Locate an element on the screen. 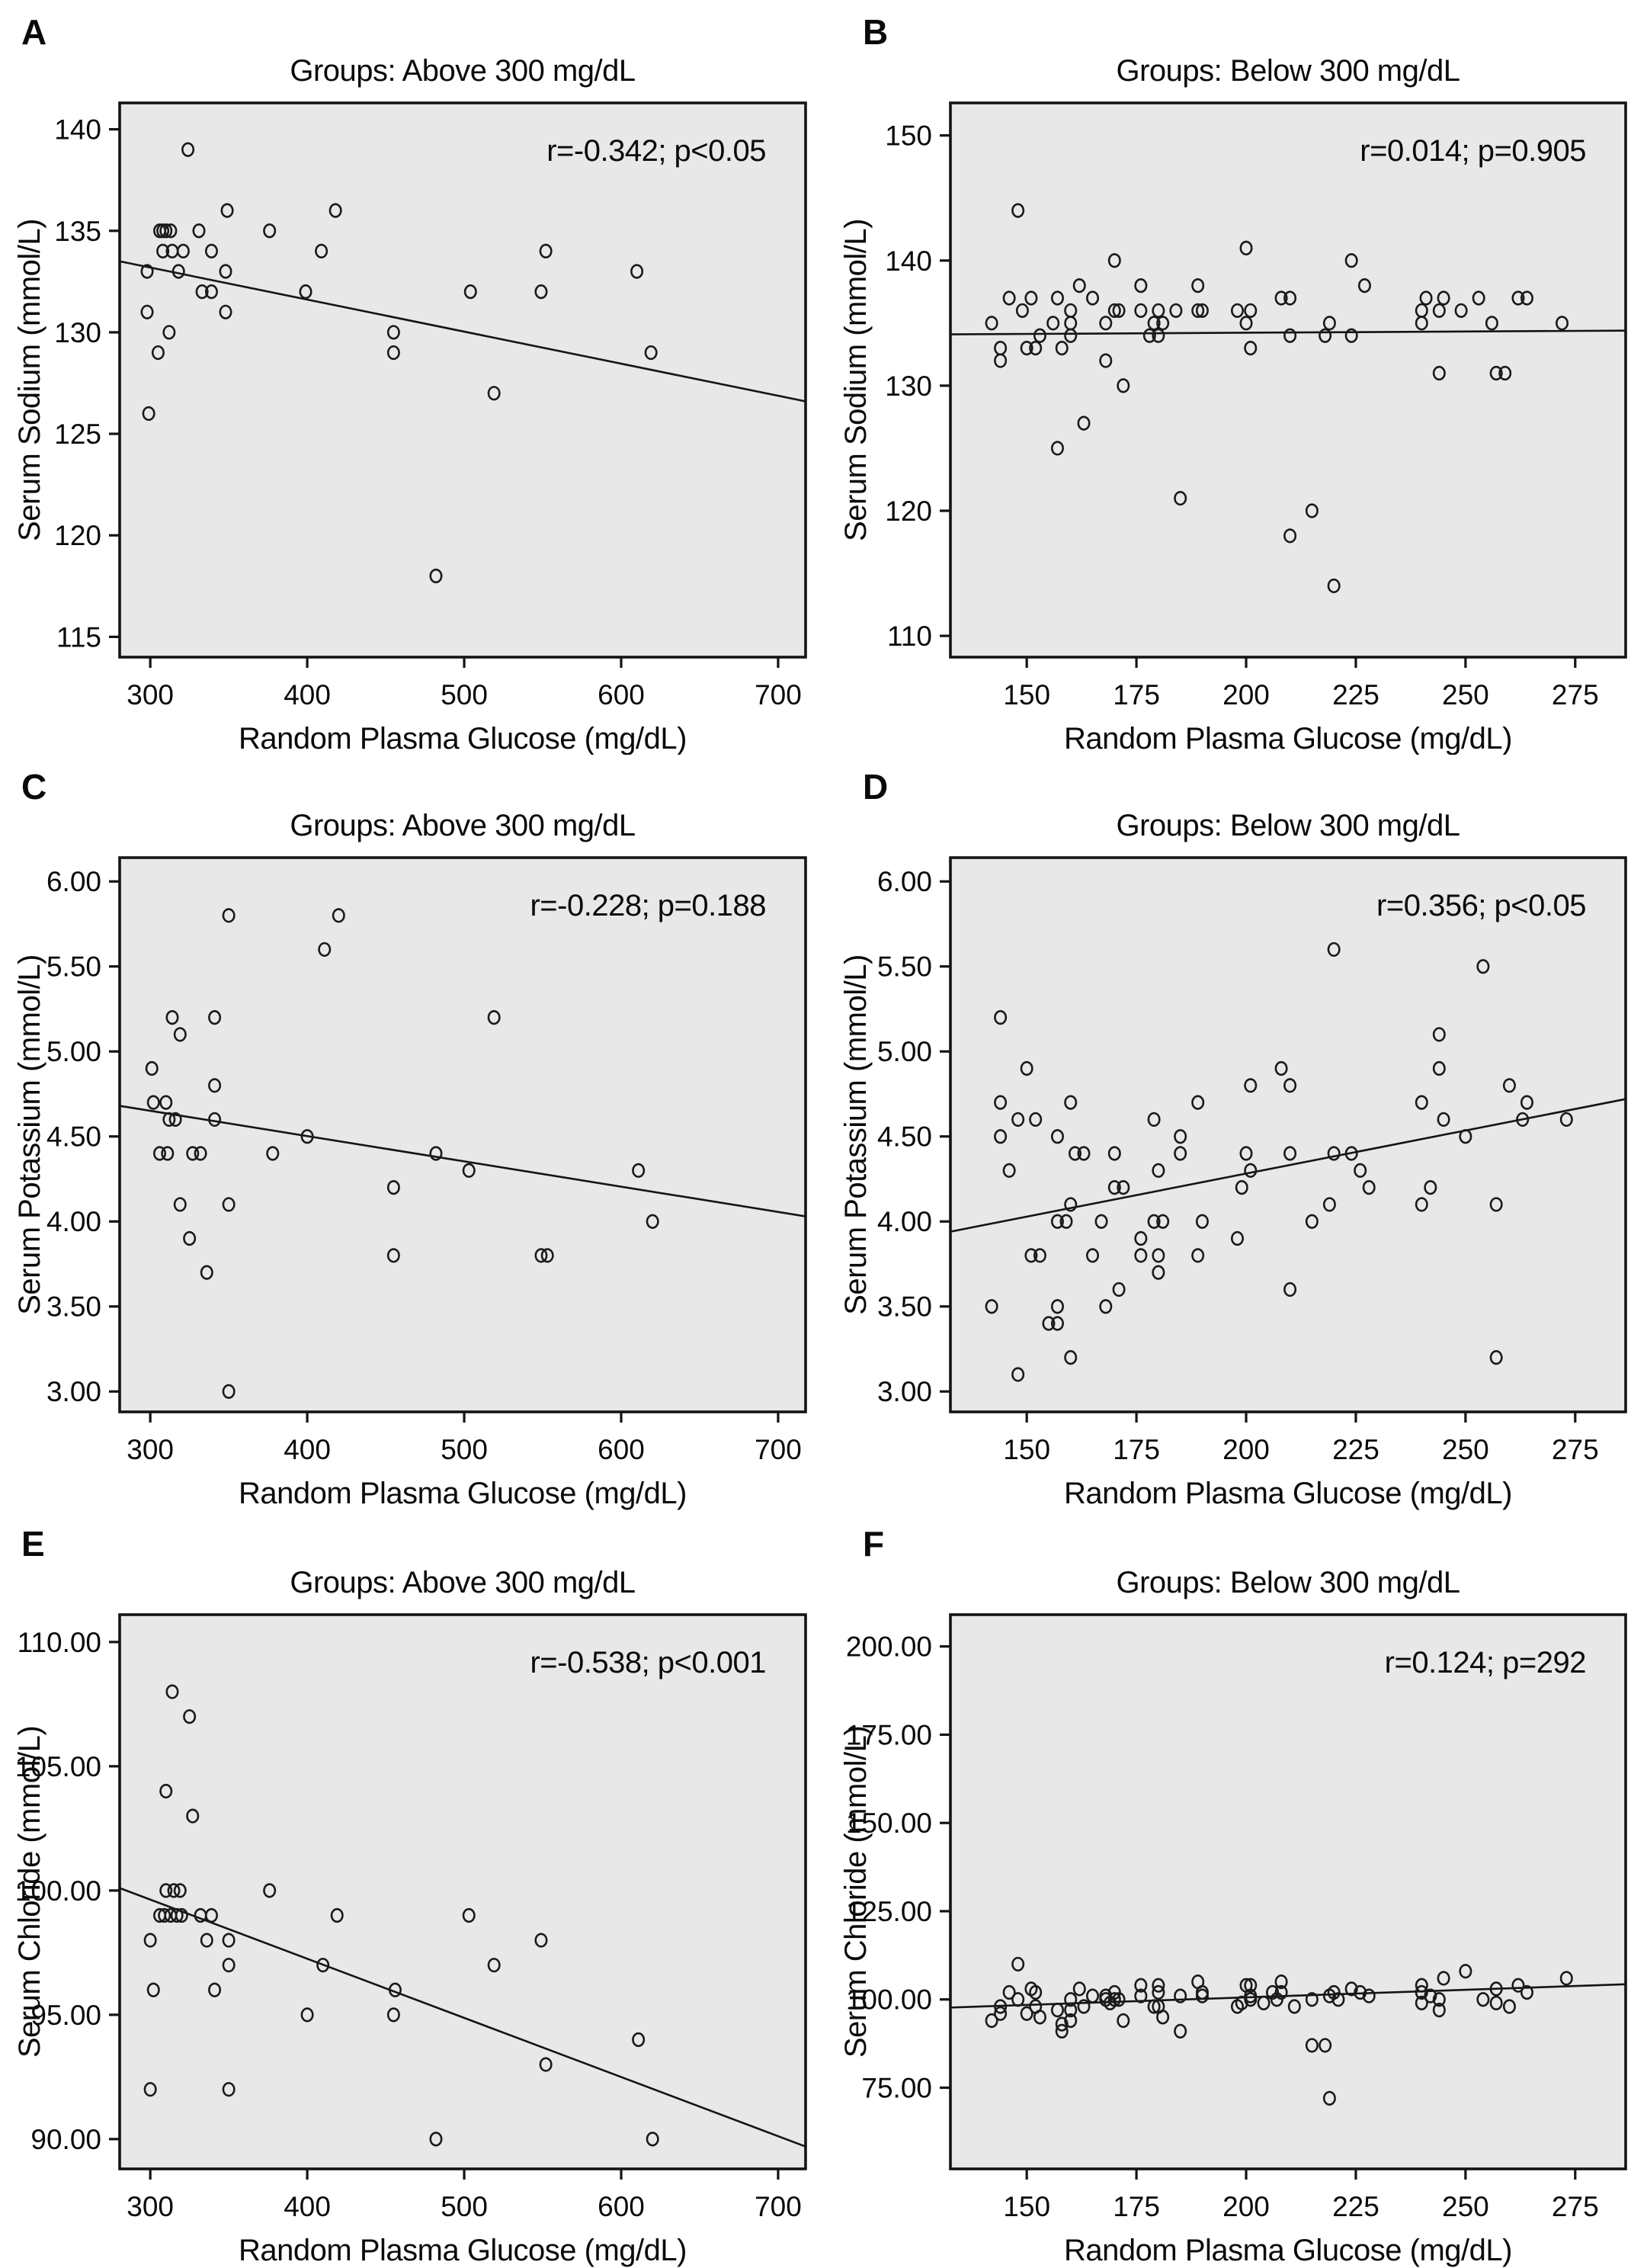 This screenshot has width=1631, height=2268. y-tick-label: 120 is located at coordinates (908, 512).